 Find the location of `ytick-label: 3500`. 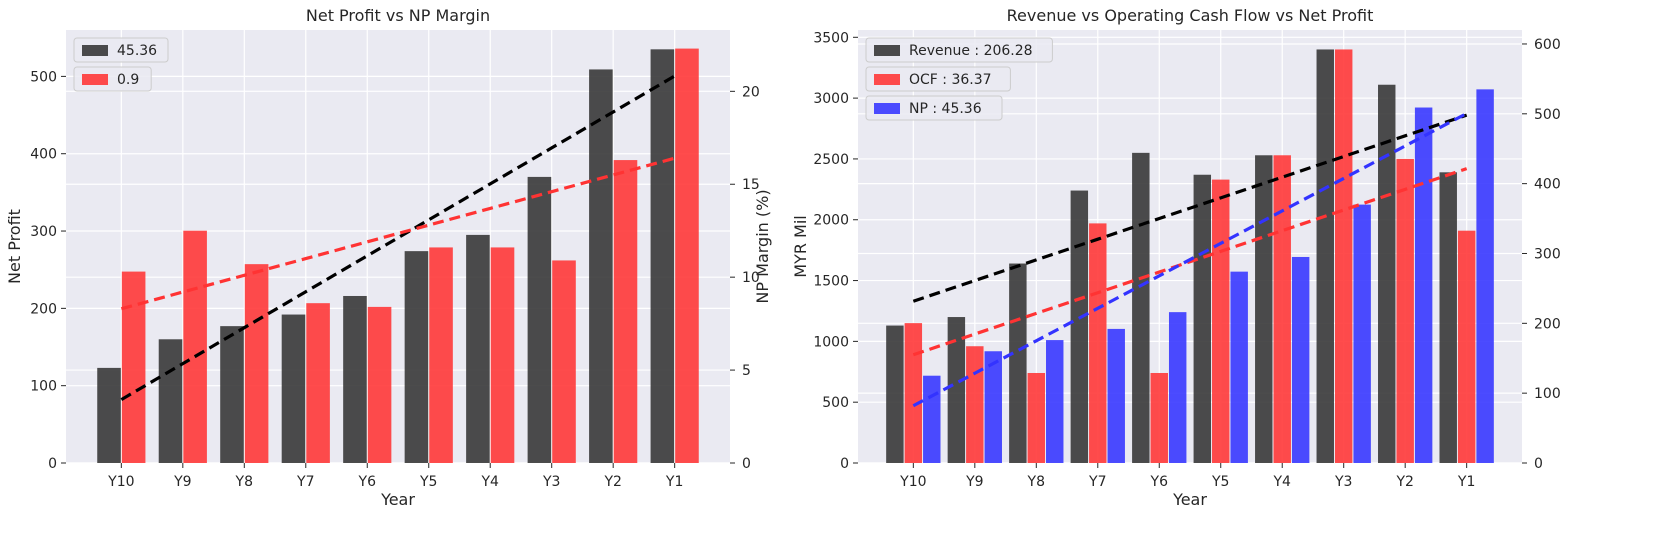

ytick-label: 3500 is located at coordinates (831, 38).